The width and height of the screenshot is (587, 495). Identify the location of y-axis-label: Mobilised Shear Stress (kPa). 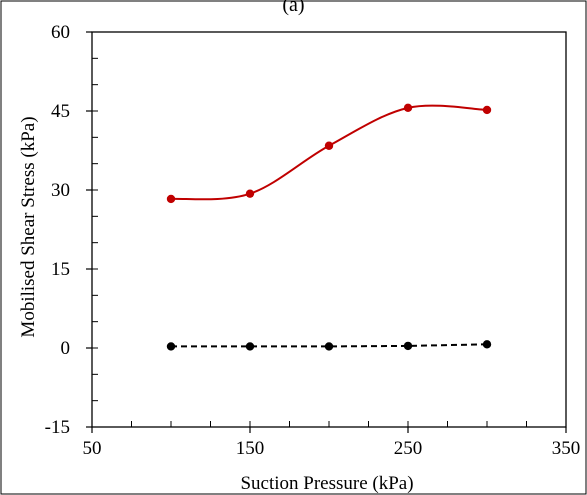
(28, 226).